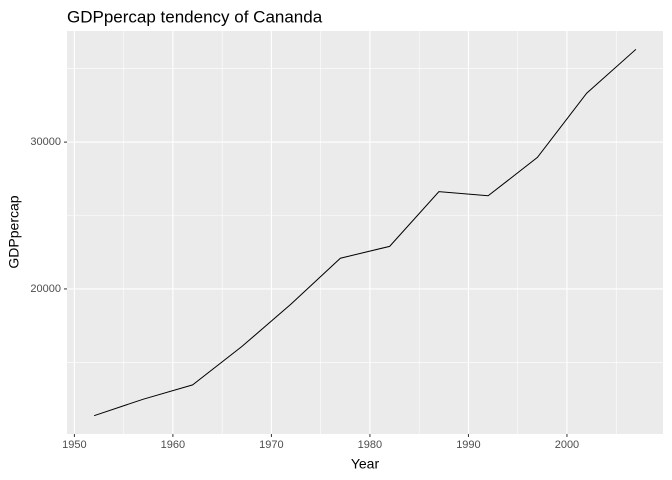 This screenshot has height=480, width=672. Describe the element at coordinates (370, 445) in the screenshot. I see `x-tick-label: 1980` at that location.